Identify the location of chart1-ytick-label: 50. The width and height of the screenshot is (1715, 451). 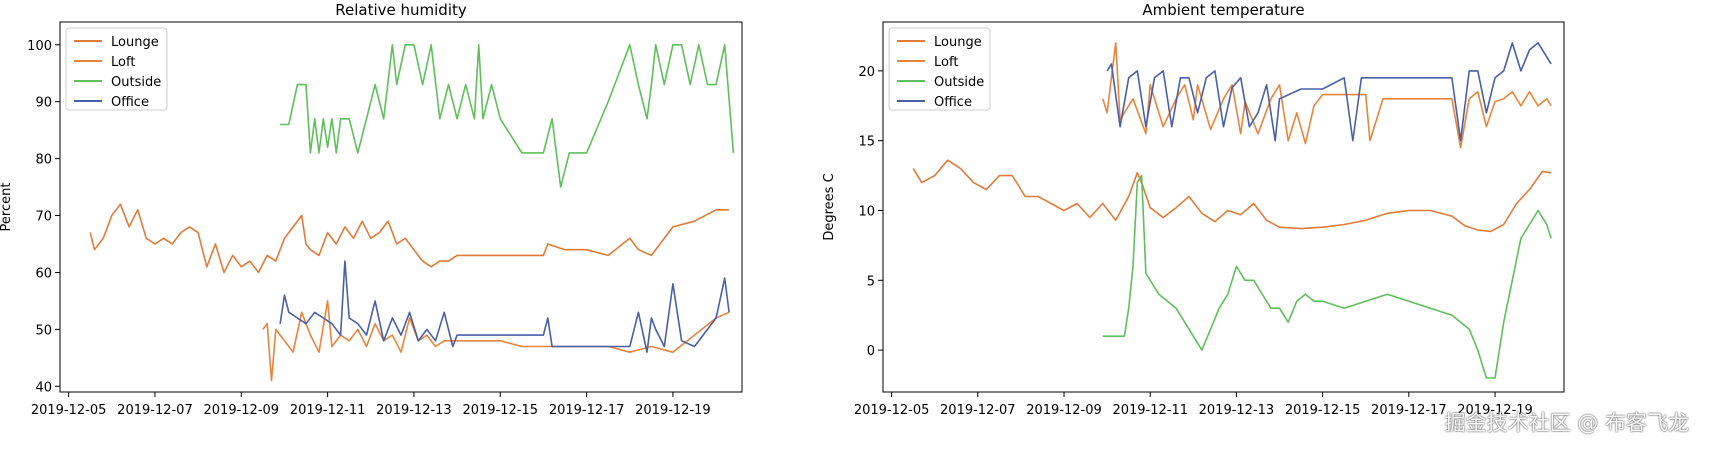
(43, 330).